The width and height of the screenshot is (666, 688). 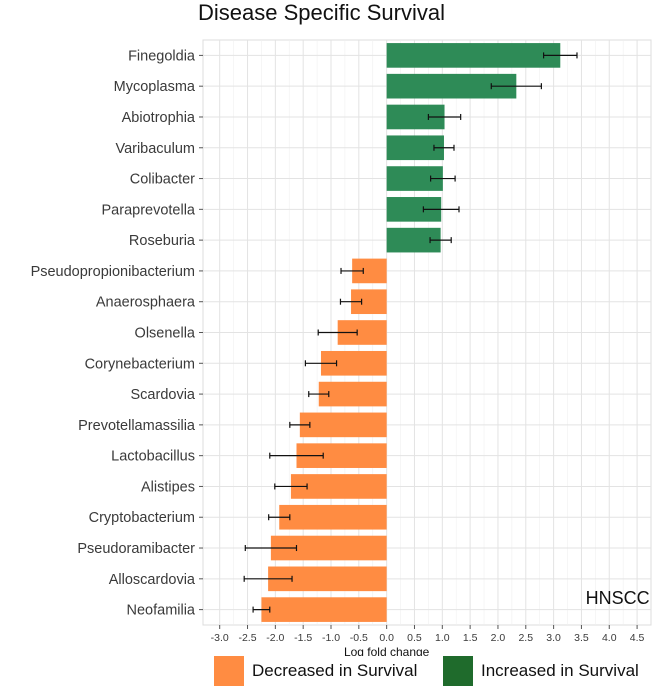 What do you see at coordinates (162, 180) in the screenshot?
I see `category-label: Colibacter` at bounding box center [162, 180].